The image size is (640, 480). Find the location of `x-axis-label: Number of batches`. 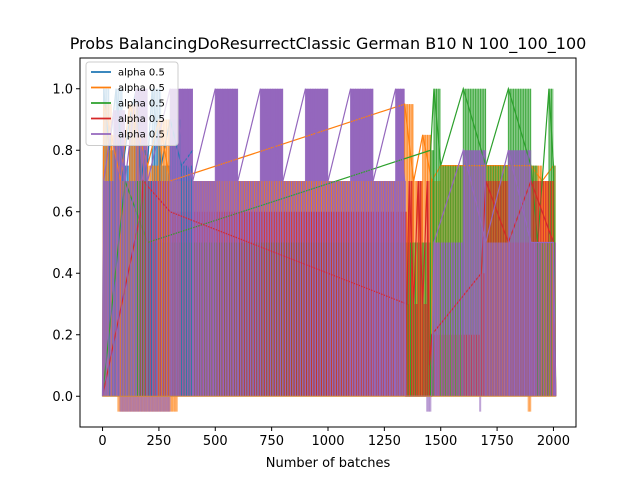

x-axis-label: Number of batches is located at coordinates (328, 463).